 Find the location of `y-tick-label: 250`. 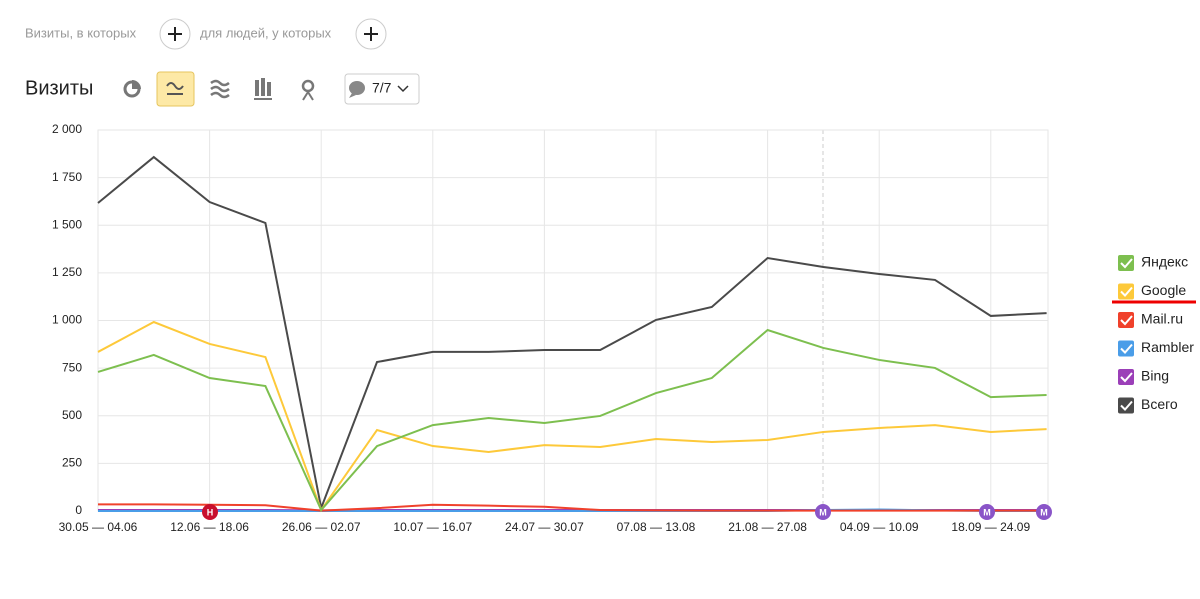

y-tick-label: 250 is located at coordinates (72, 463).